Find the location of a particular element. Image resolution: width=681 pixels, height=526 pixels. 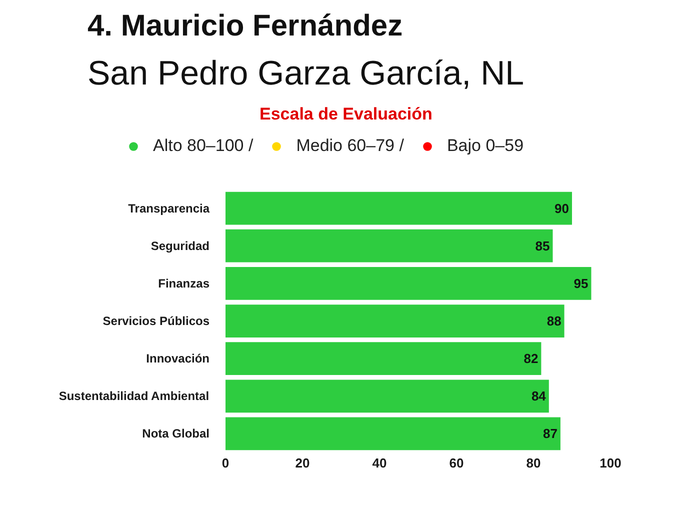

y-tick-label: Servicios Públicos is located at coordinates (156, 321).